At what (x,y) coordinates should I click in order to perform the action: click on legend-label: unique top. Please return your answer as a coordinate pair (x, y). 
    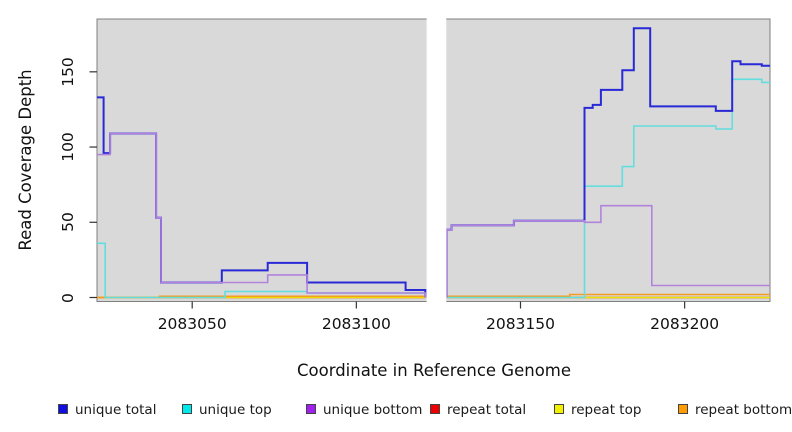
    Looking at the image, I should click on (235, 410).